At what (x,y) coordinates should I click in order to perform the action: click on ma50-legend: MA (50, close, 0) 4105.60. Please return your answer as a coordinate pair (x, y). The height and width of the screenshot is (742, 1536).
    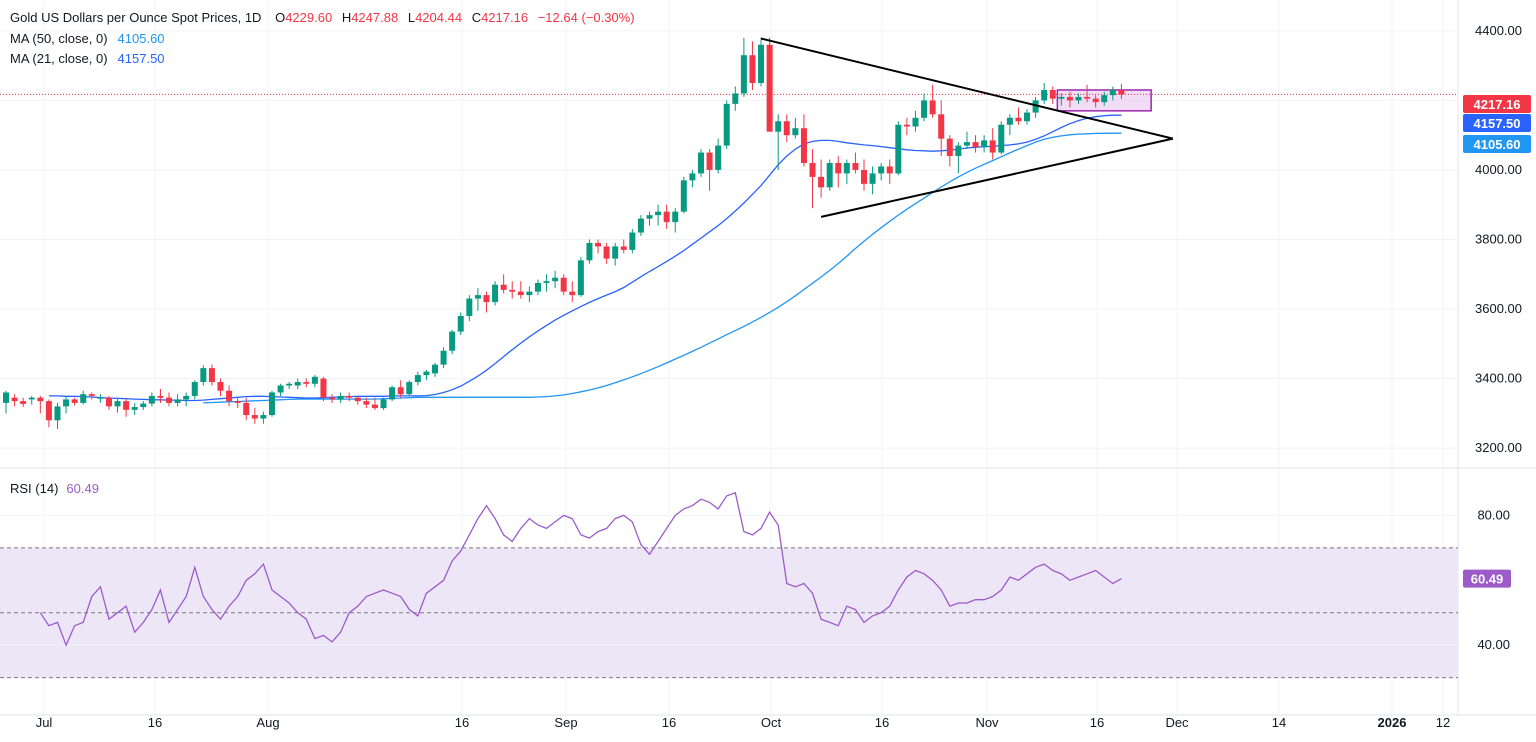
    Looking at the image, I should click on (87, 39).